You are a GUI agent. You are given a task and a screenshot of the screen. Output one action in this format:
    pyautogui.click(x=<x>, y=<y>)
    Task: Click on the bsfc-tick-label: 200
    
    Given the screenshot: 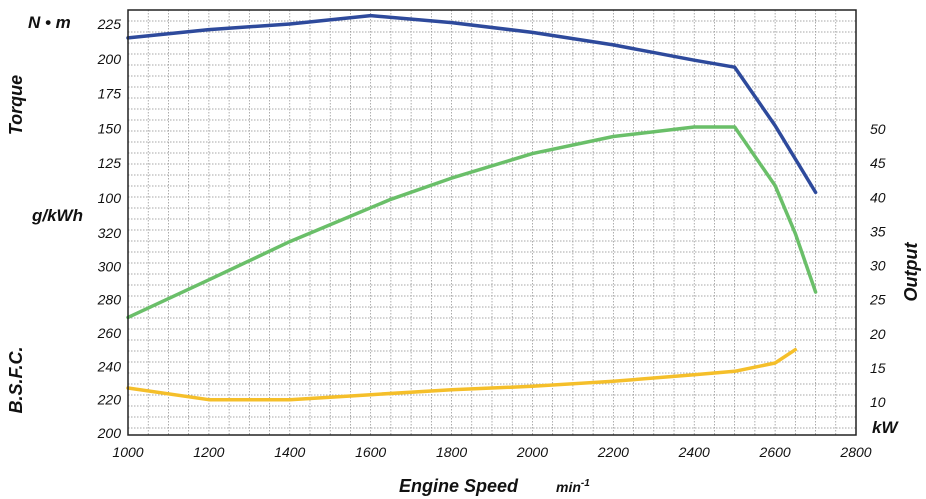 What is the action you would take?
    pyautogui.click(x=109, y=433)
    